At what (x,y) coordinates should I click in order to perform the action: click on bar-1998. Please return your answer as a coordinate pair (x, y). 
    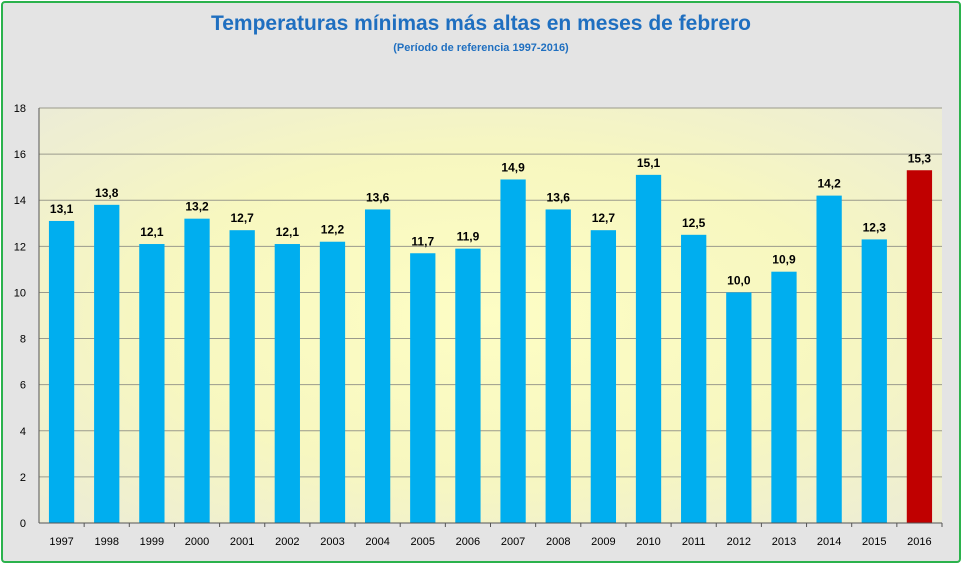
    Looking at the image, I should click on (107, 364).